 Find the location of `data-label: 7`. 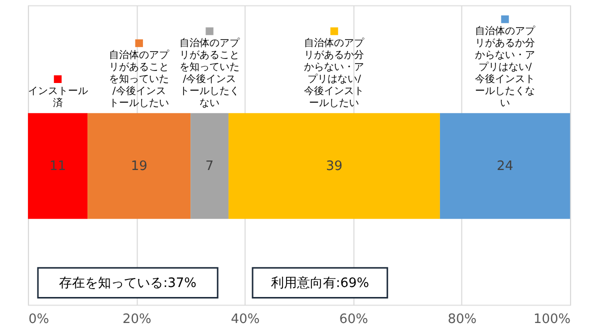

data-label: 7 is located at coordinates (209, 166).